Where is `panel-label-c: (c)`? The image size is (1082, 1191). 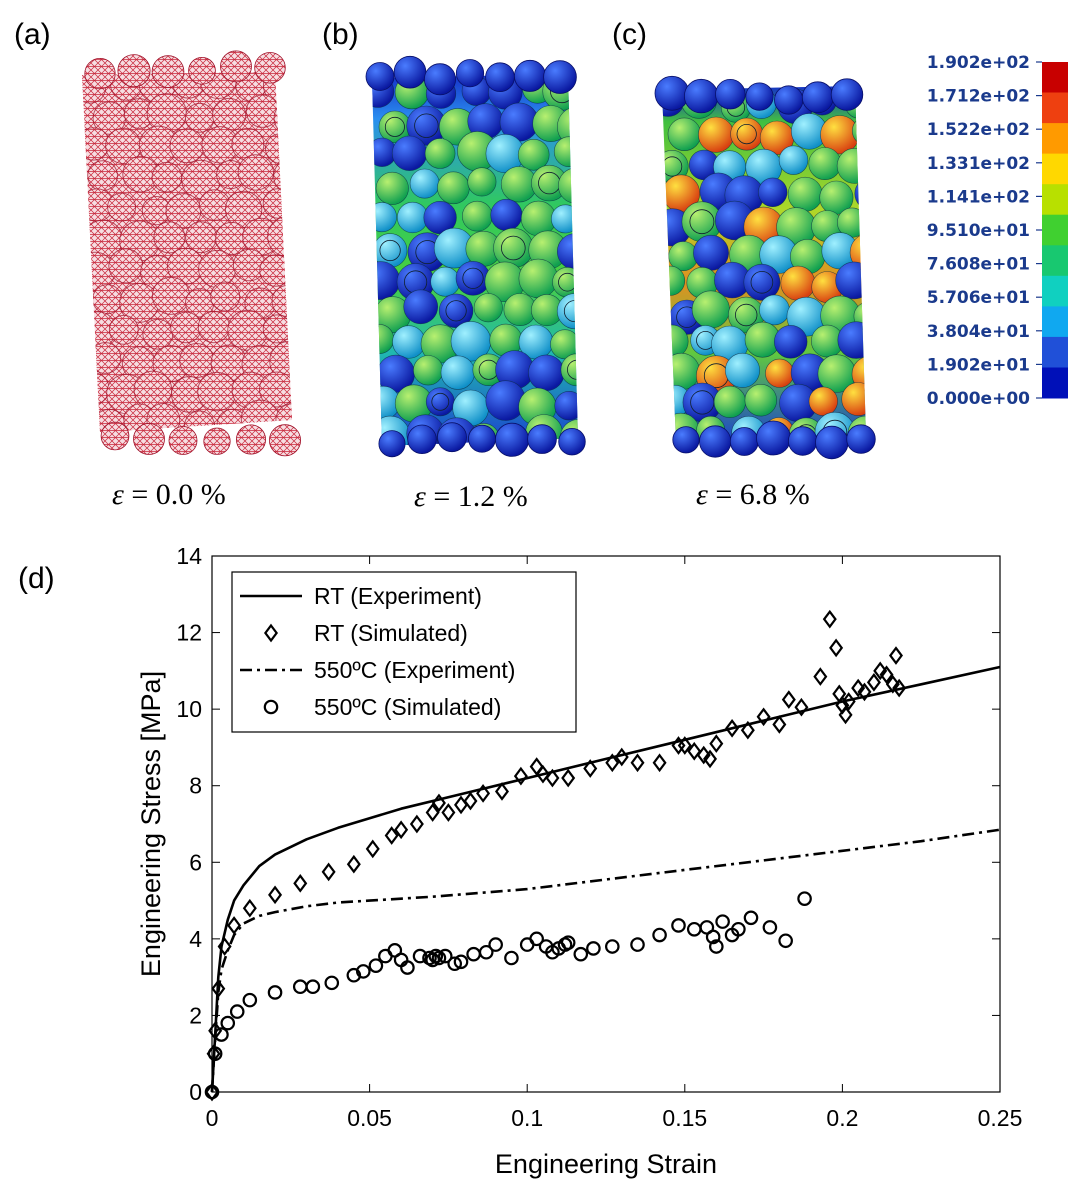
panel-label-c: (c) is located at coordinates (629, 34).